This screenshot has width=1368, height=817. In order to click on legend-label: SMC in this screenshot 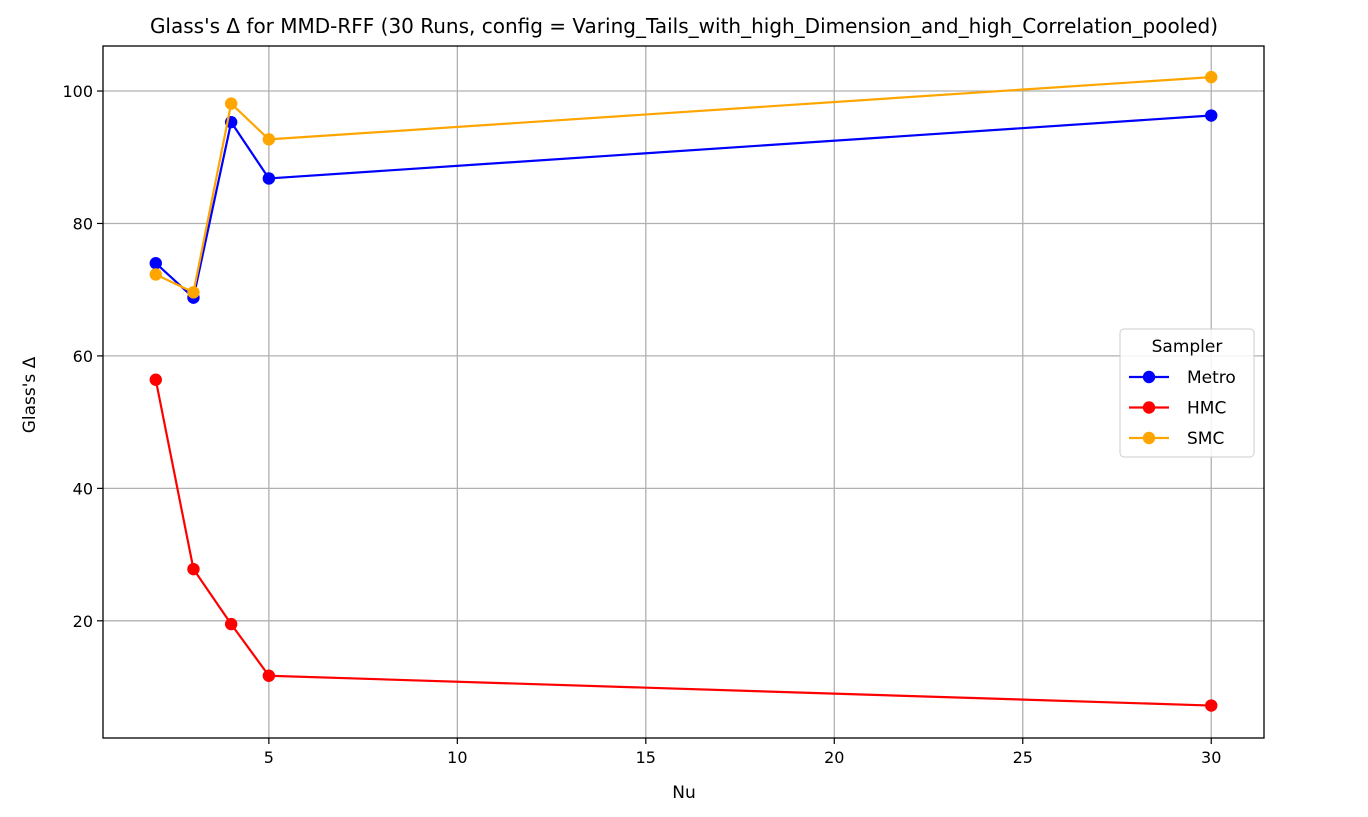, I will do `click(1205, 439)`.